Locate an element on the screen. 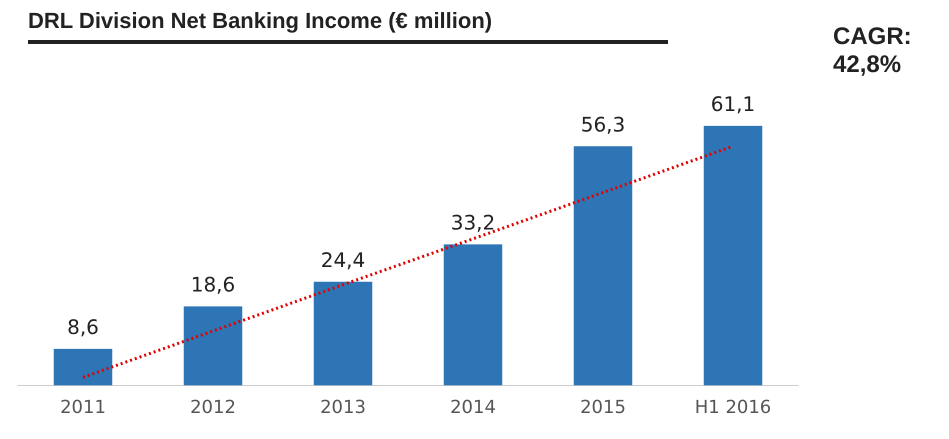 The height and width of the screenshot is (439, 949). chart-title: DRL Division Net Banking Income (€ million) is located at coordinates (260, 21).